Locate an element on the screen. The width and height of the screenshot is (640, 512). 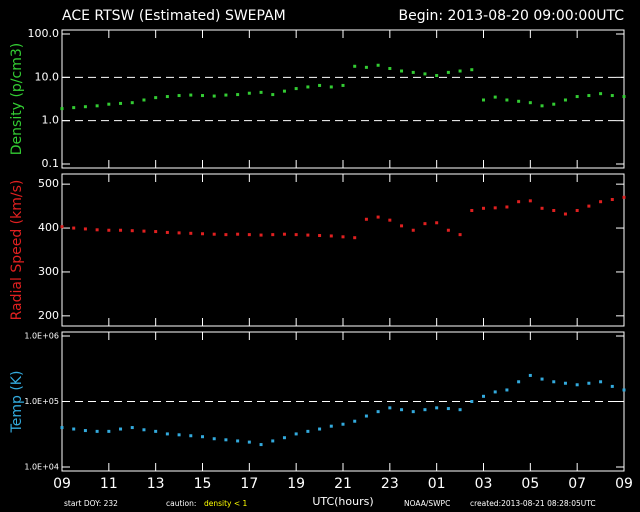
y-tick-label: 1.0 is located at coordinates (51, 120).